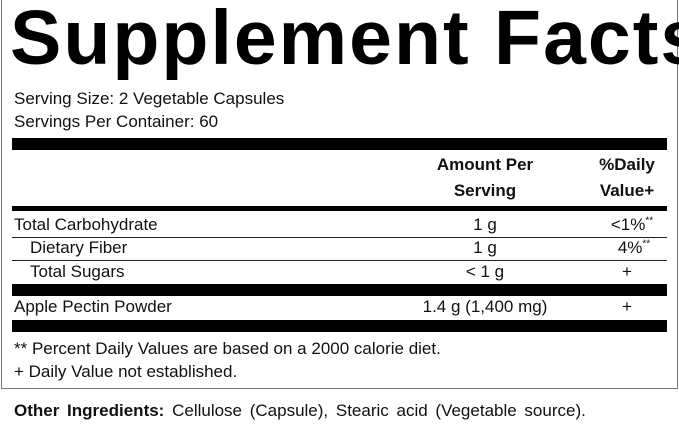 The image size is (679, 445). Describe the element at coordinates (632, 224) in the screenshot. I see `row-dv: <1%**` at that location.